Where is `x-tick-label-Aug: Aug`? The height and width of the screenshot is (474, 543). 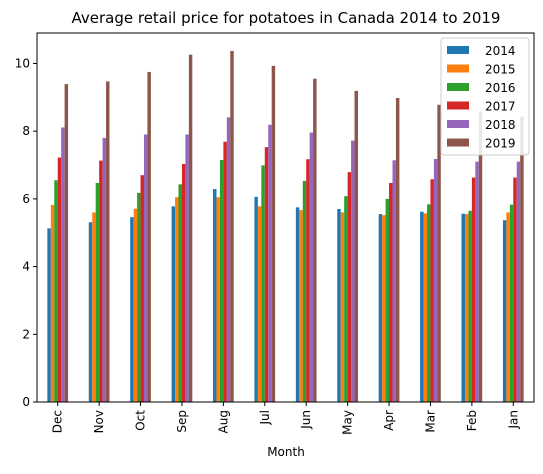
x-tick-label-Aug: Aug is located at coordinates (223, 421).